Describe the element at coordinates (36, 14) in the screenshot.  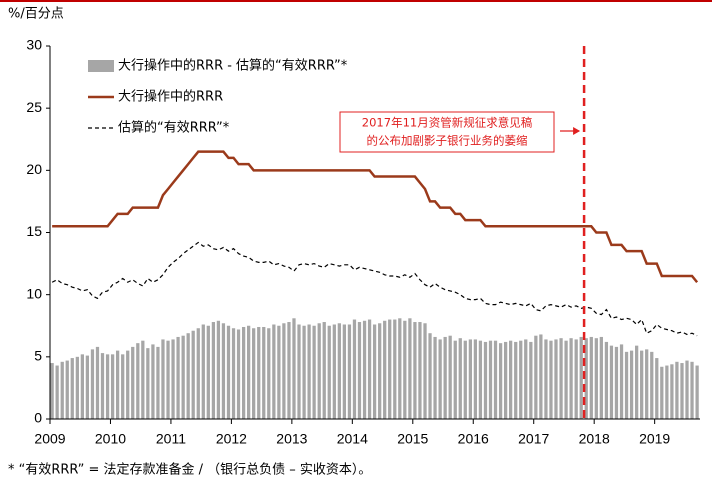
I see `y-unit-label: %/百分点` at that location.